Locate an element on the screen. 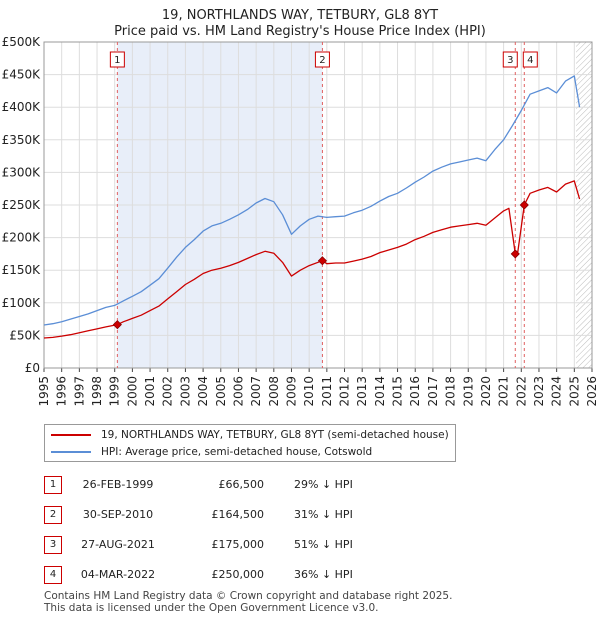 The width and height of the screenshot is (600, 620). y-tick-label: £0 is located at coordinates (32, 368).